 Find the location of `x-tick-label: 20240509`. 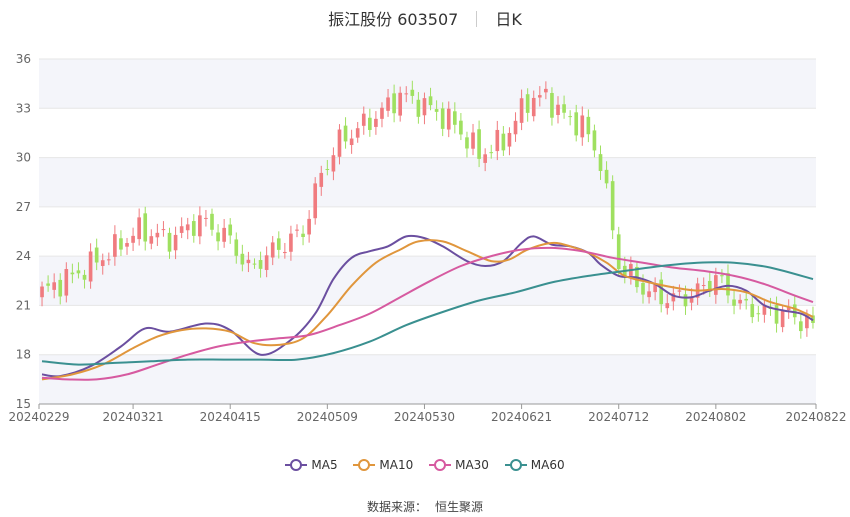

x-tick-label: 20240509 is located at coordinates (327, 417).